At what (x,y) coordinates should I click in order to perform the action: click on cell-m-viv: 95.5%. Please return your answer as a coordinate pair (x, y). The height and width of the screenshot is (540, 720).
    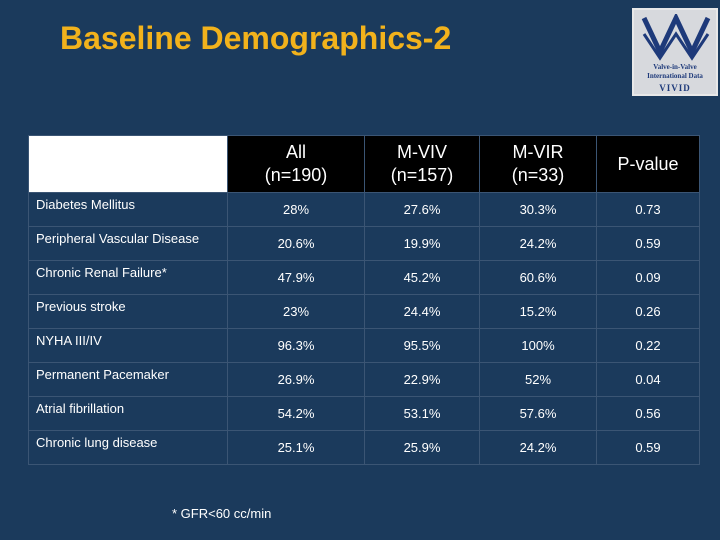
    Looking at the image, I should click on (422, 345).